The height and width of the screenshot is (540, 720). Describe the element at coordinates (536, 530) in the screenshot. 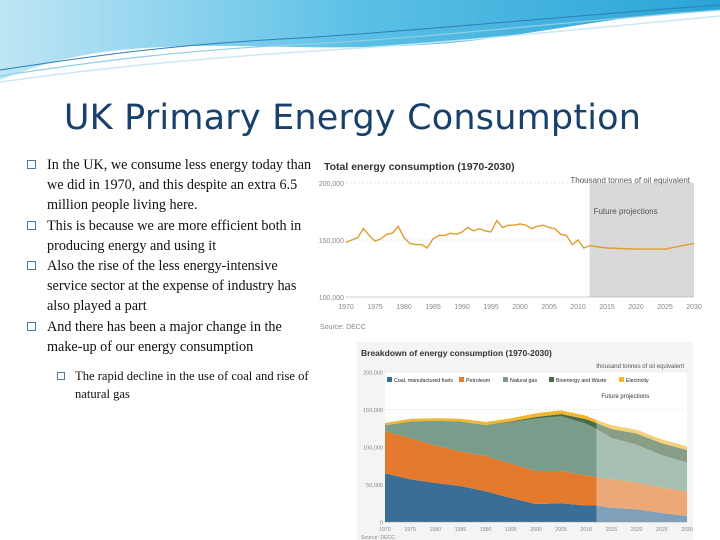

I see `x-tick-label: 2000` at that location.